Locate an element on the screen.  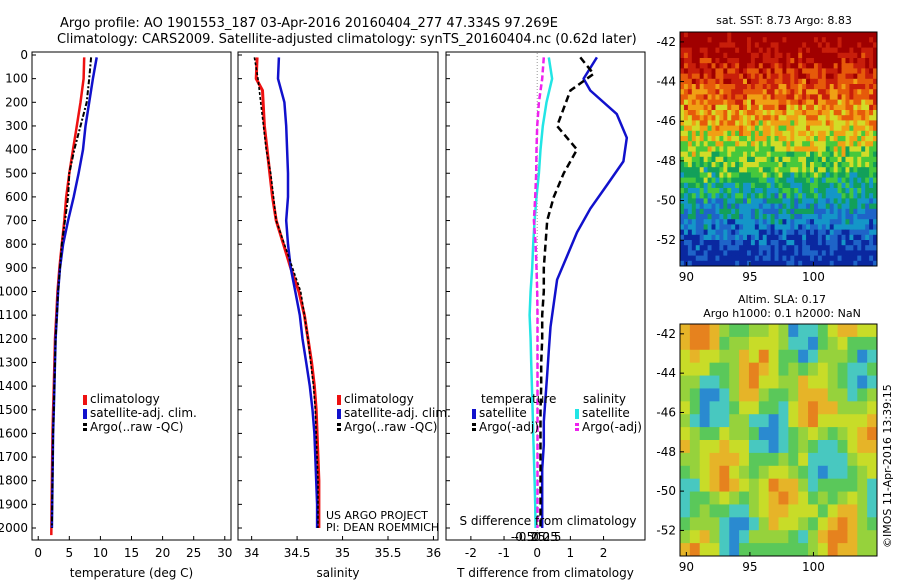
y-tick-label: 100 is located at coordinates (16, 79).